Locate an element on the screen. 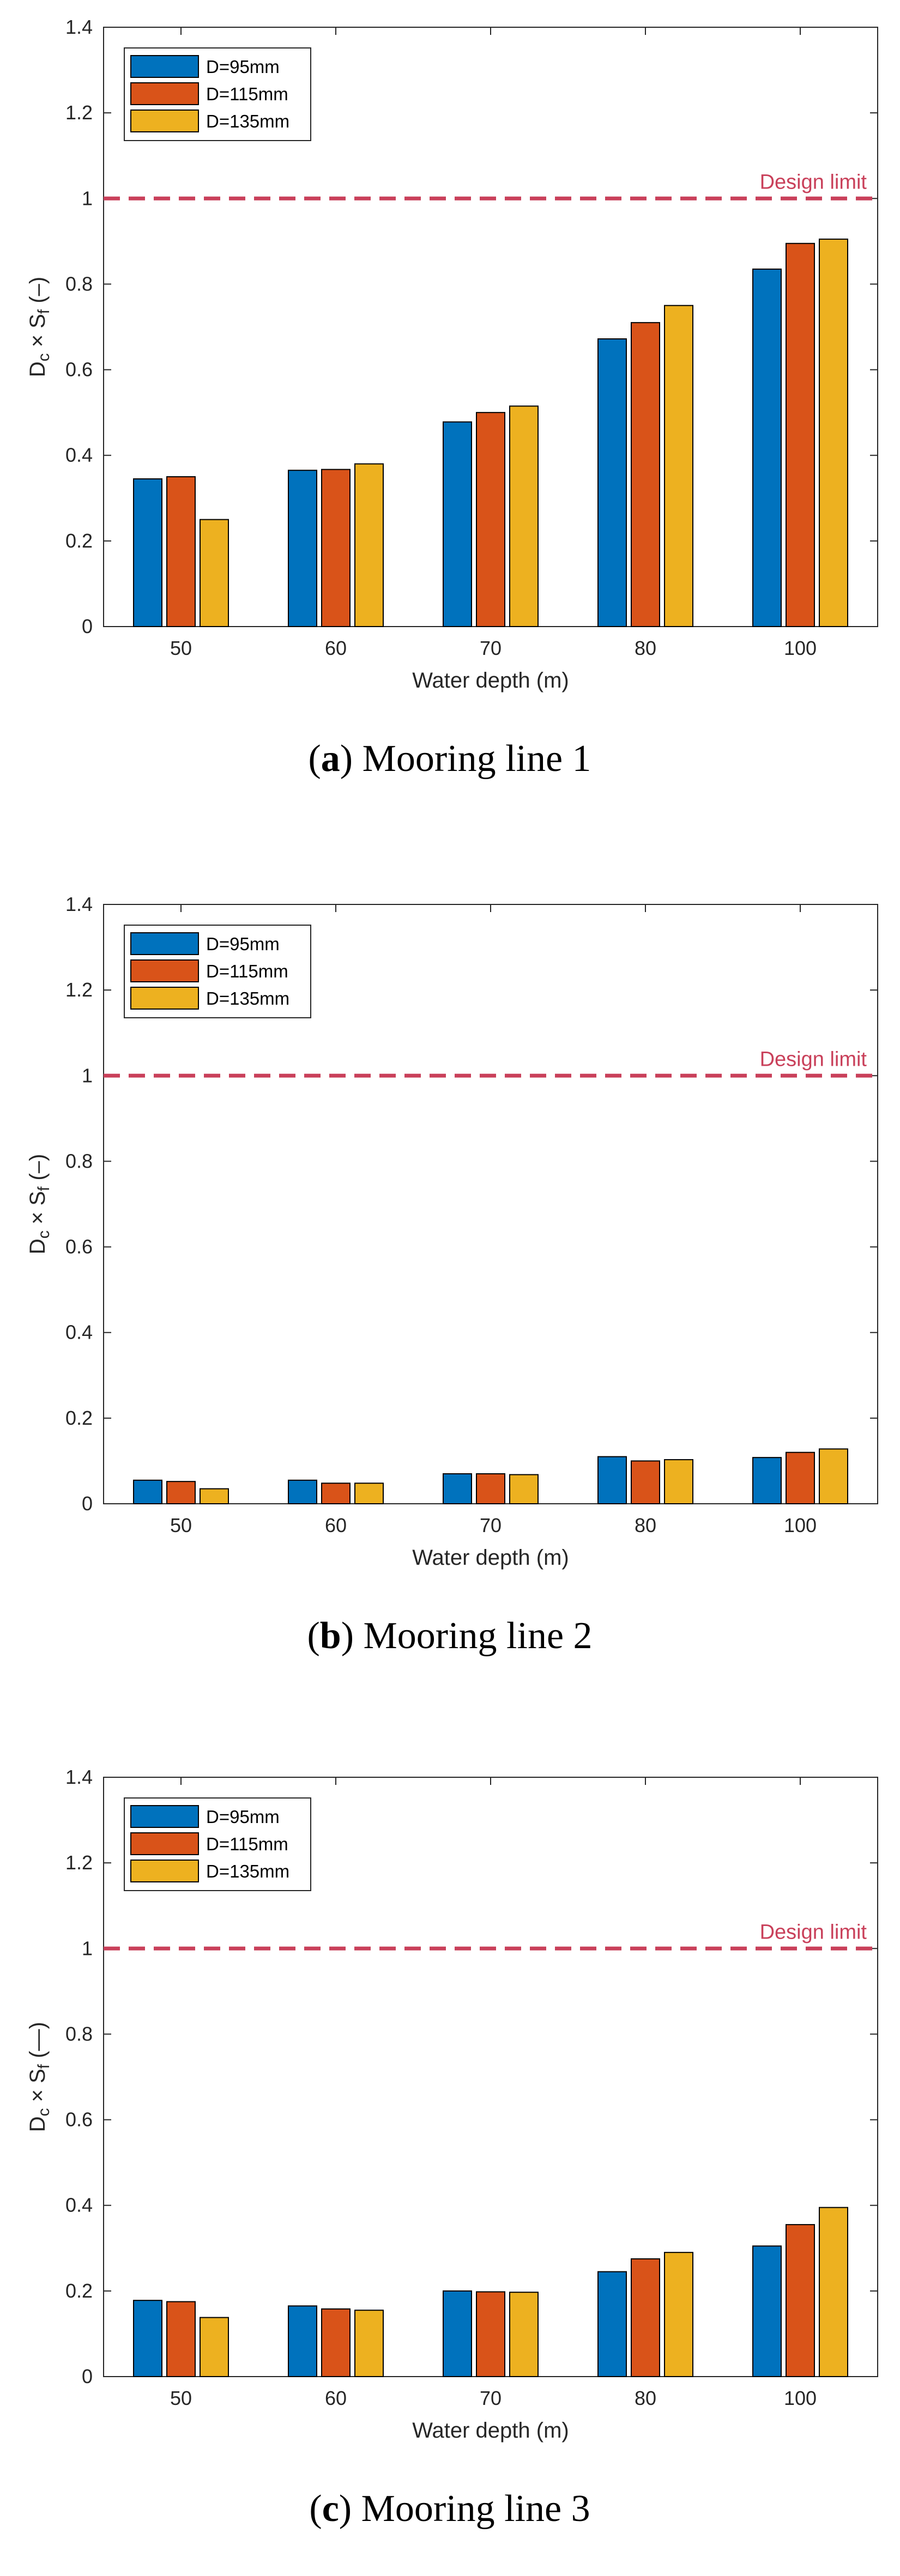 This screenshot has height=2576, width=900. panel-caption: (a) Mooring line 1 is located at coordinates (449, 759).